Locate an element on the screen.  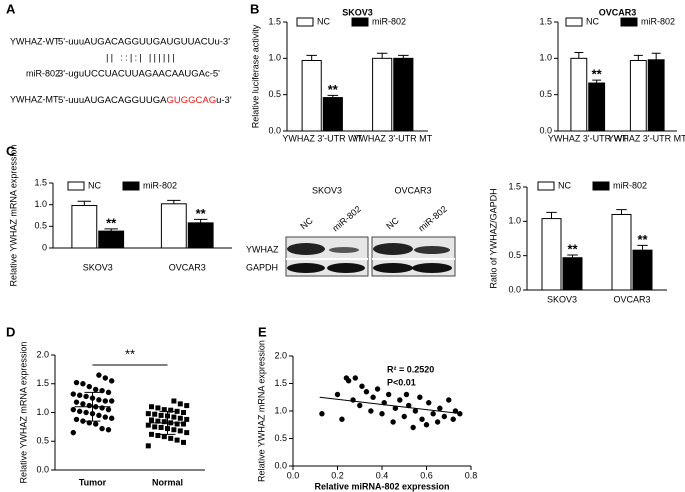
legend-label: NC is located at coordinates (323, 21).